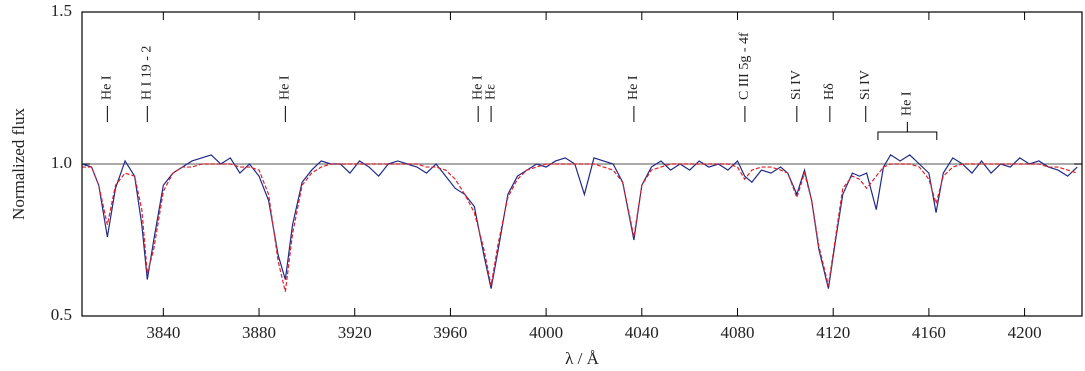 The image size is (1085, 371). What do you see at coordinates (744, 66) in the screenshot?
I see `annotation-label: C III 5g - 4f` at bounding box center [744, 66].